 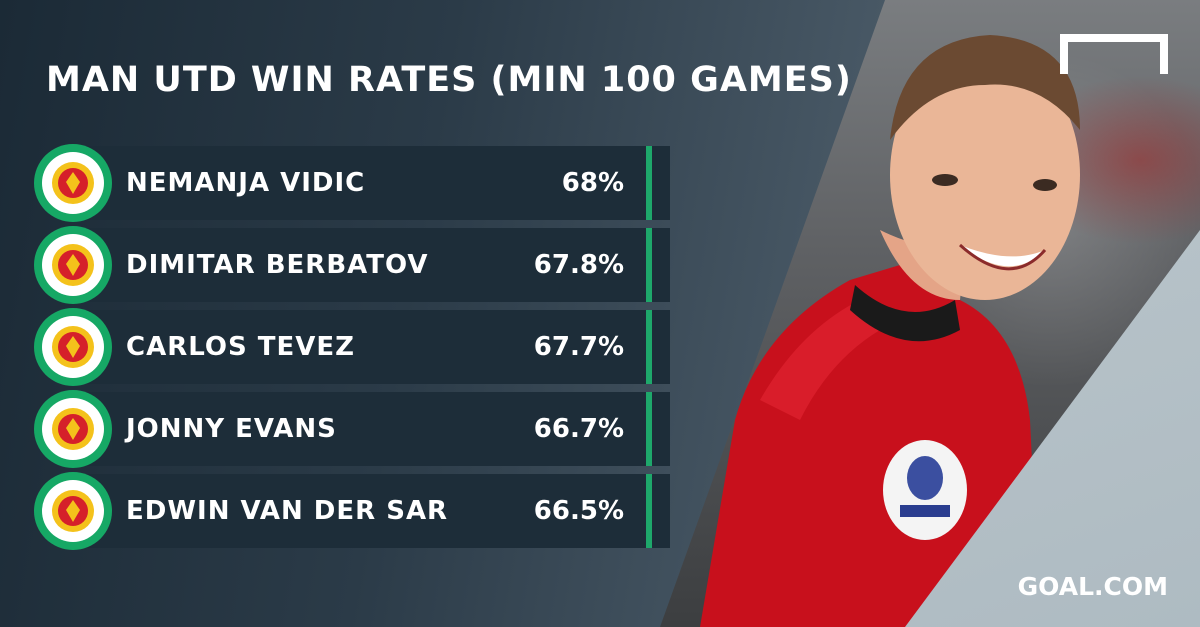 What do you see at coordinates (231, 429) in the screenshot?
I see `player-name: JONNY EVANS` at bounding box center [231, 429].